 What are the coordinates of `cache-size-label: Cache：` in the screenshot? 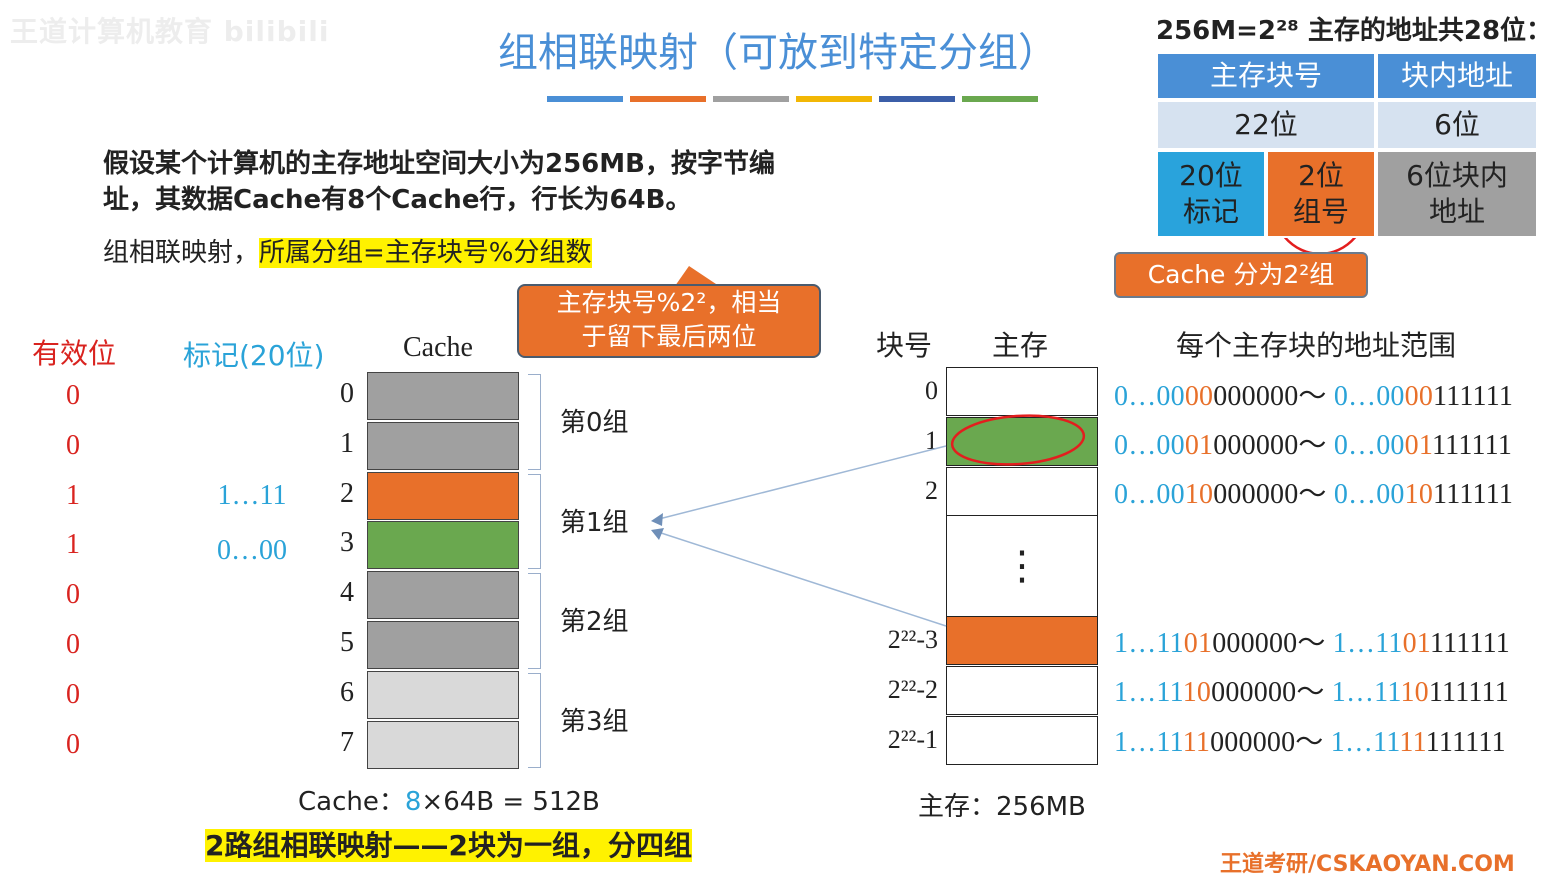 It's located at (351, 802).